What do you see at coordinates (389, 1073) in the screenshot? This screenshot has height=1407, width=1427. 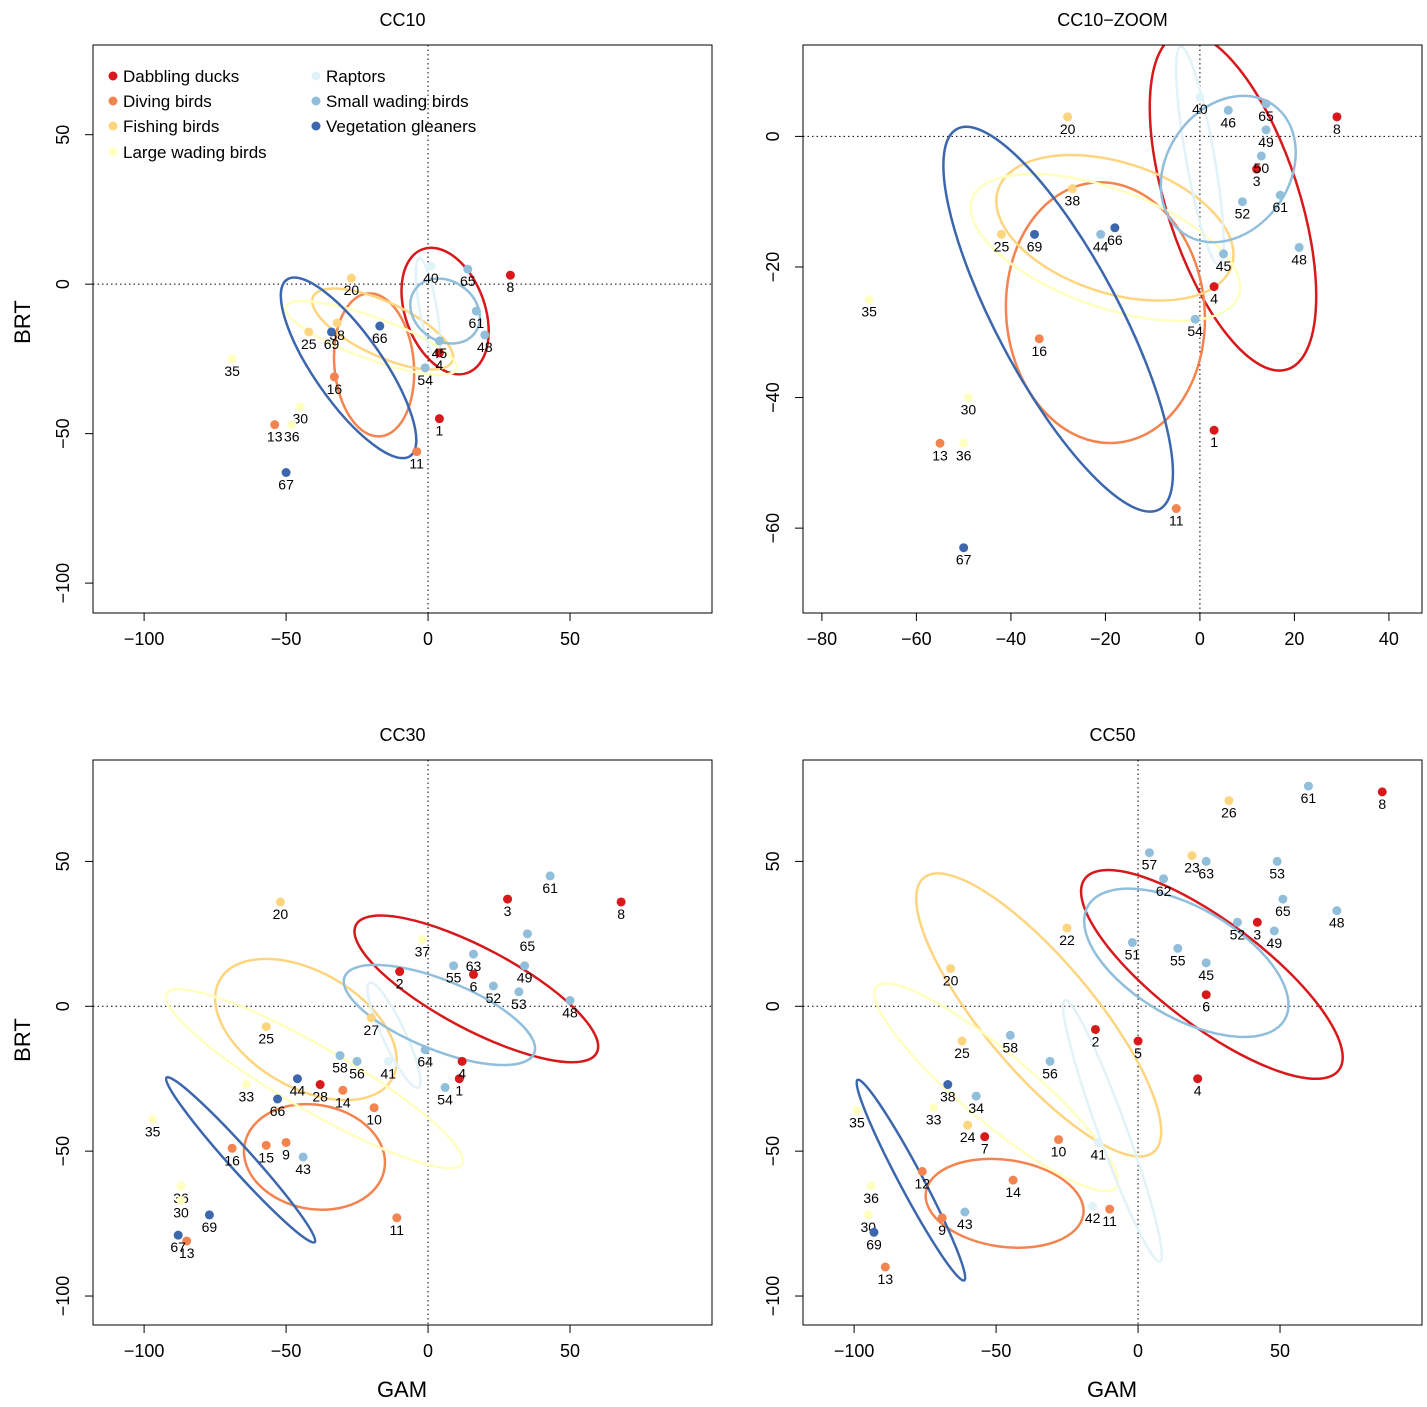 I see `point-label: 41` at bounding box center [389, 1073].